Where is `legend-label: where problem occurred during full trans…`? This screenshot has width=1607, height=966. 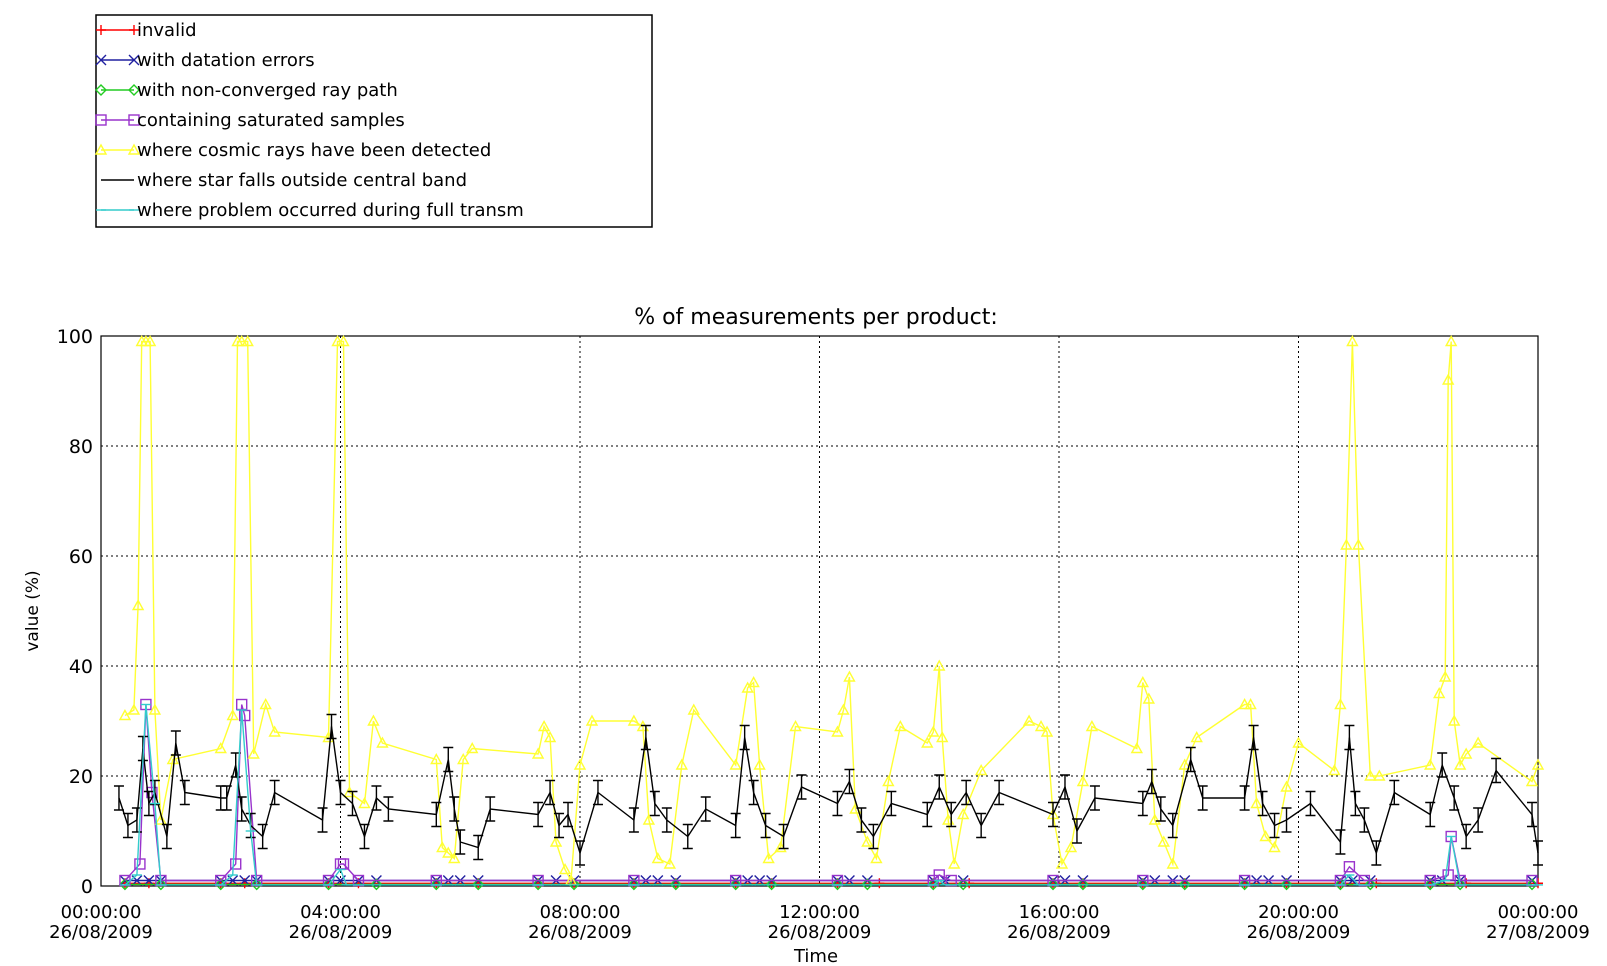
legend-label: where problem occurred during full trans… is located at coordinates (330, 210).